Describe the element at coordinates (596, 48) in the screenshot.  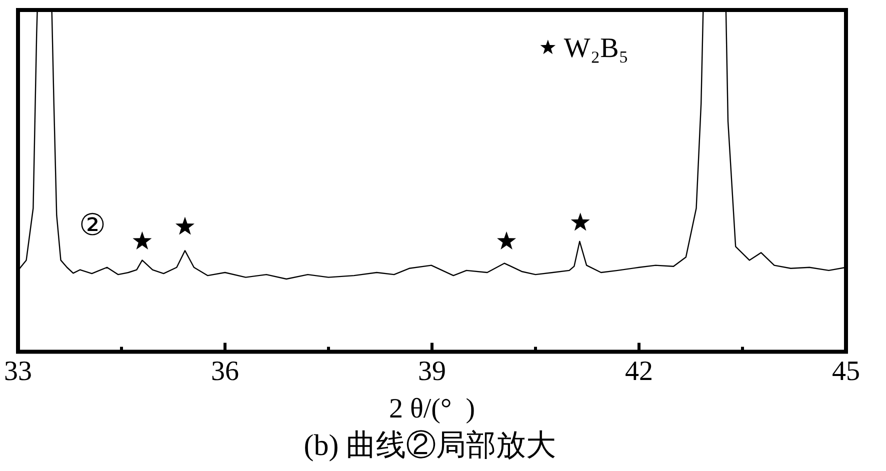
I see `legend-label: W₂B₅` at that location.